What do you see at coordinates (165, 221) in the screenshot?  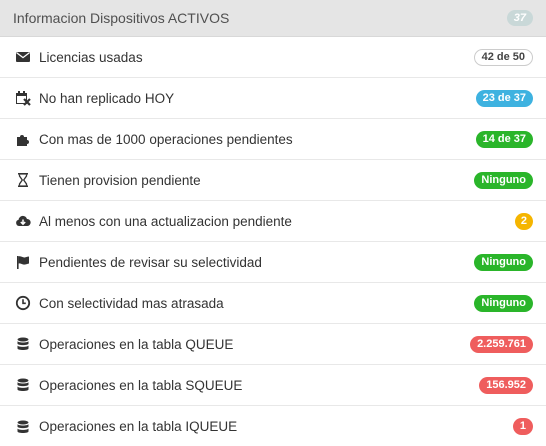 I see `row-label: Al menos con una actualizacion pendiente` at bounding box center [165, 221].